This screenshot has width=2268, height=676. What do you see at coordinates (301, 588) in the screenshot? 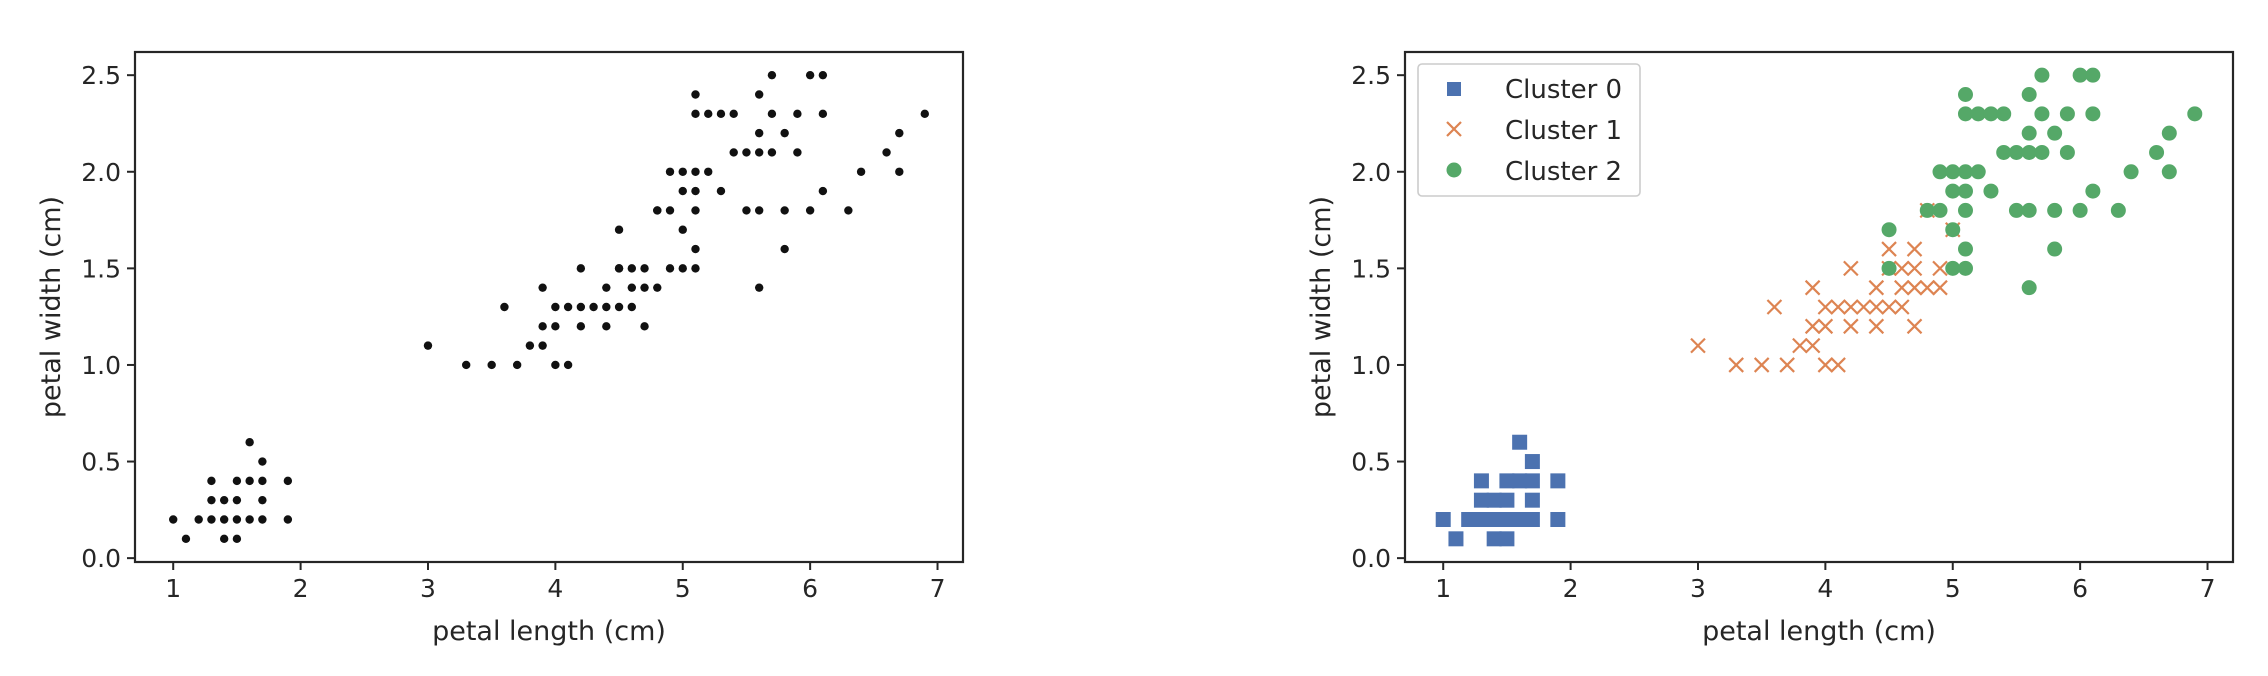
I see `x-tick-label: 2` at bounding box center [301, 588].